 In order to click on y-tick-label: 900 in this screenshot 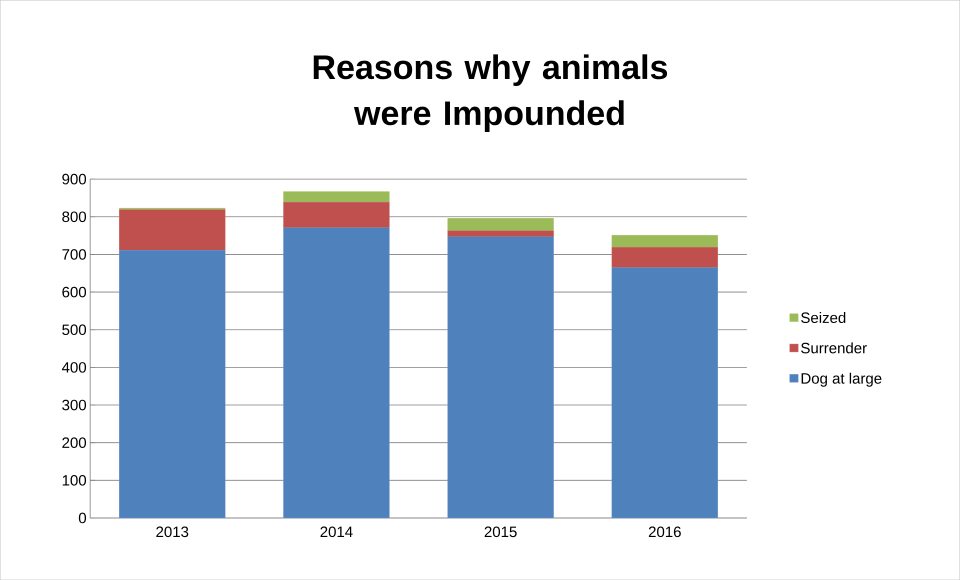, I will do `click(74, 179)`.